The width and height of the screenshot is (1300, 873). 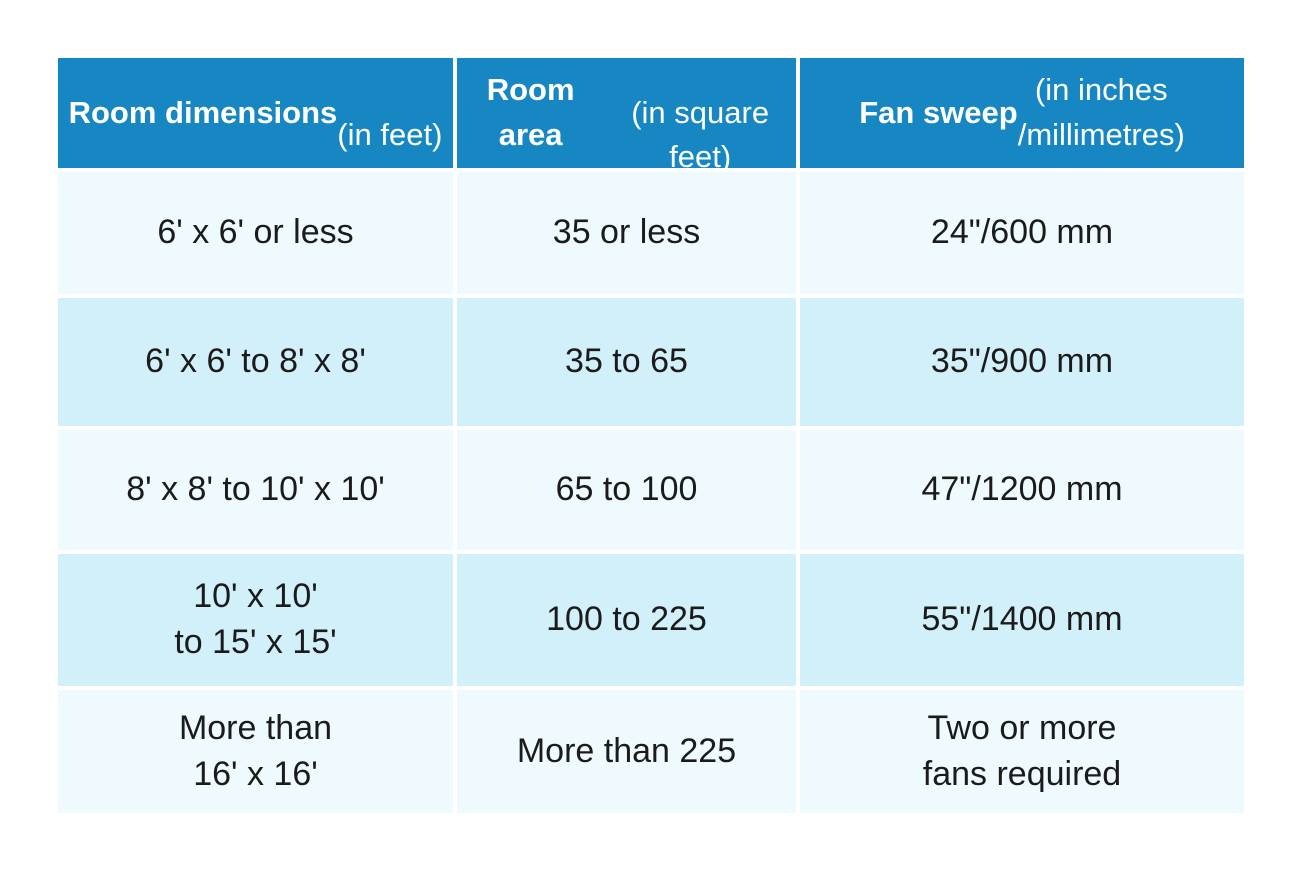 I want to click on cell-r4-area: 100 to 225, so click(x=626, y=620).